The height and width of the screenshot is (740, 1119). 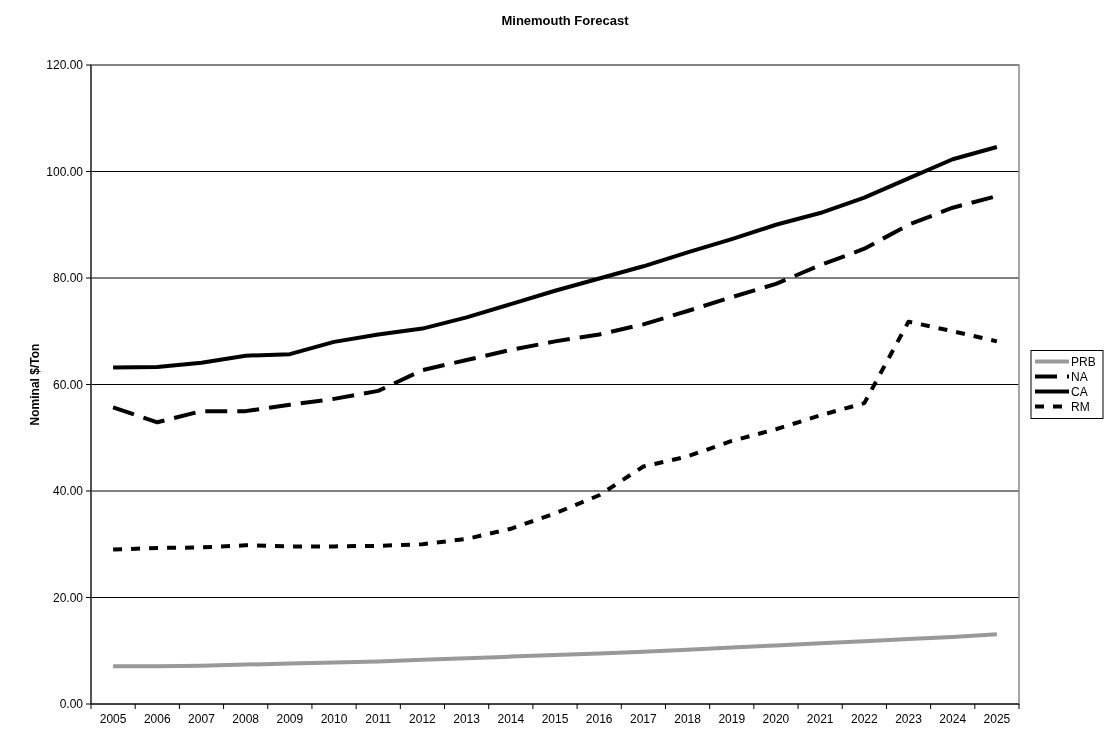 I want to click on chart-title: Minemouth Forecast, so click(x=565, y=20).